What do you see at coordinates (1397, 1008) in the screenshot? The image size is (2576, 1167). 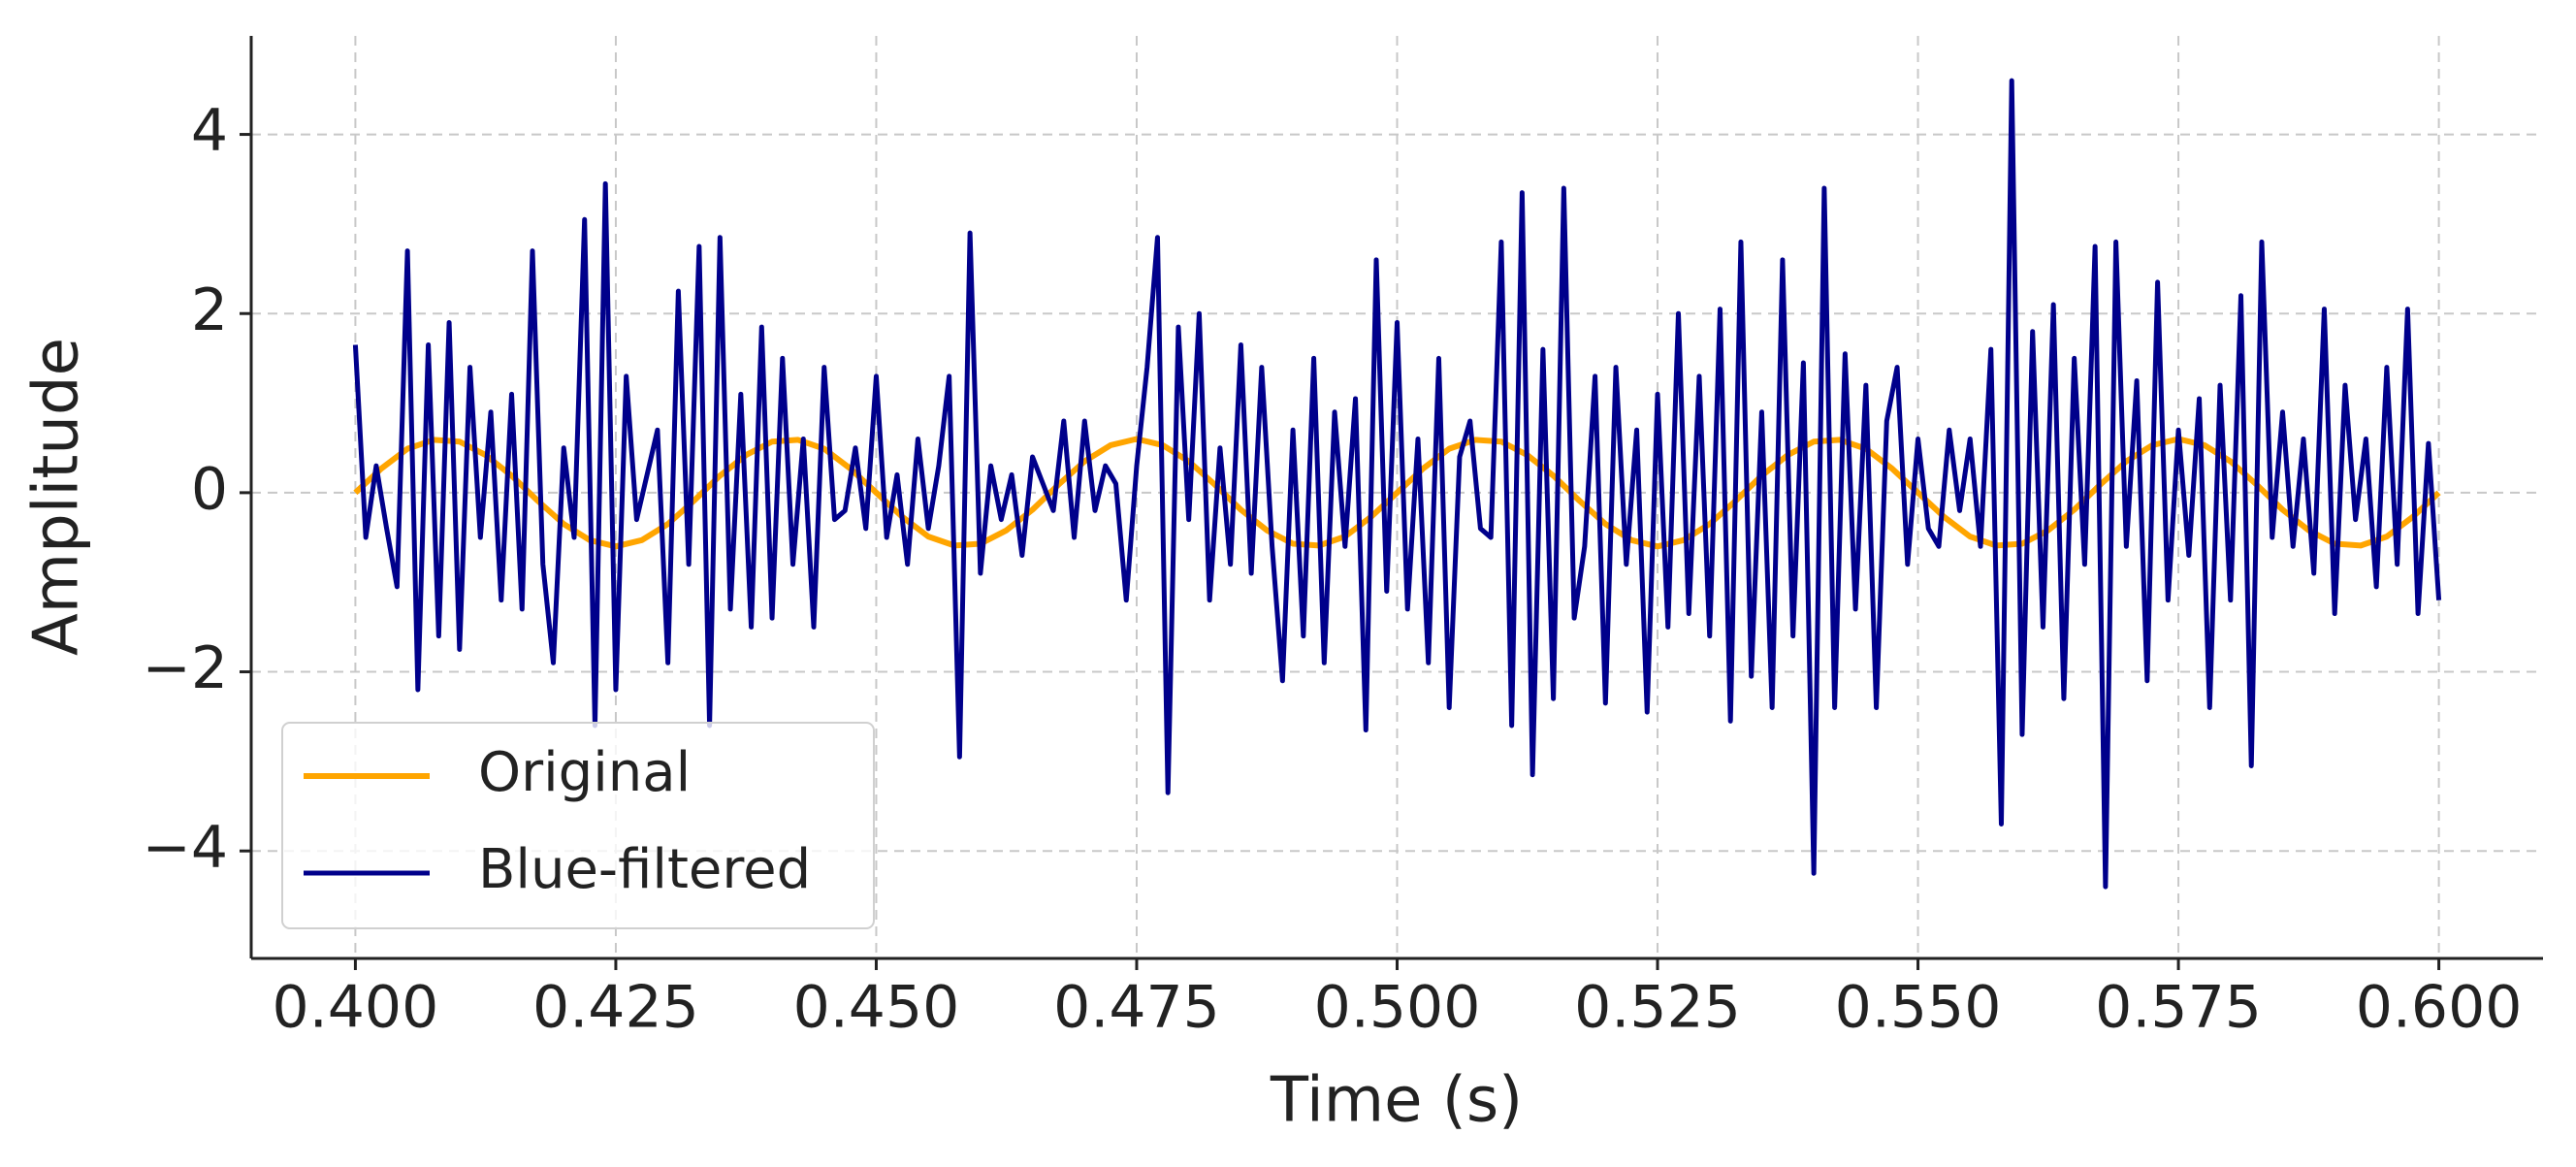 I see `x-tick-label: 0.500` at bounding box center [1397, 1008].